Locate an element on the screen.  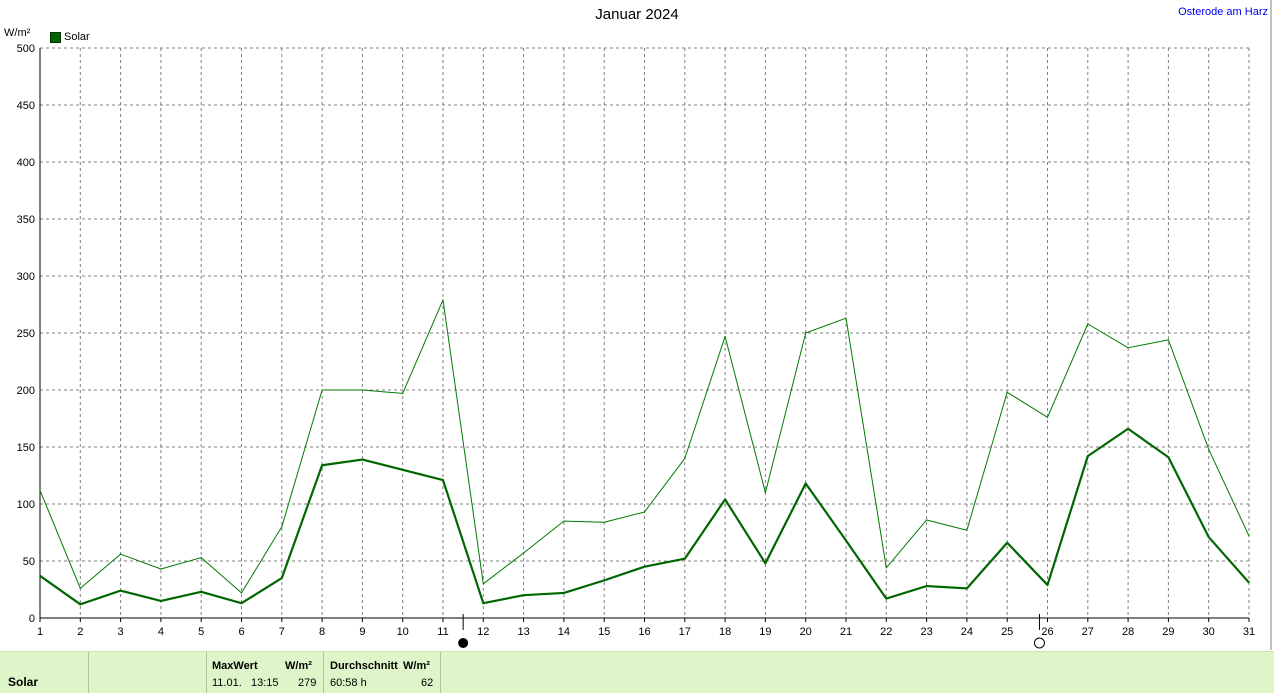
max-value: 279 is located at coordinates (307, 683).